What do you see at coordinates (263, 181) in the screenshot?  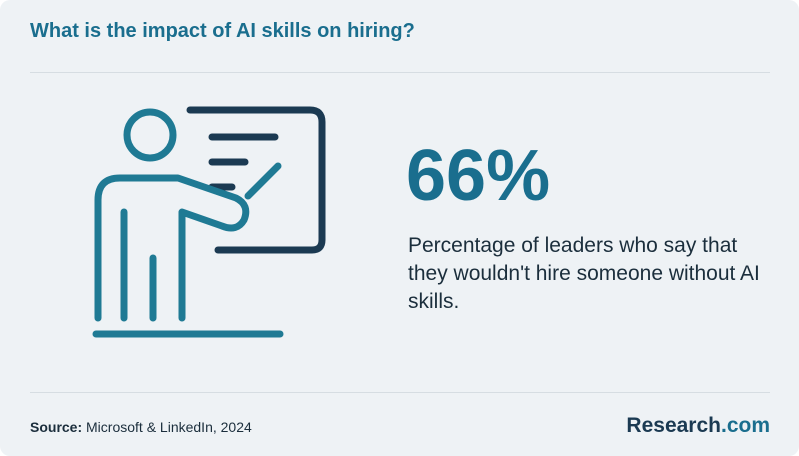 I see `pointer` at bounding box center [263, 181].